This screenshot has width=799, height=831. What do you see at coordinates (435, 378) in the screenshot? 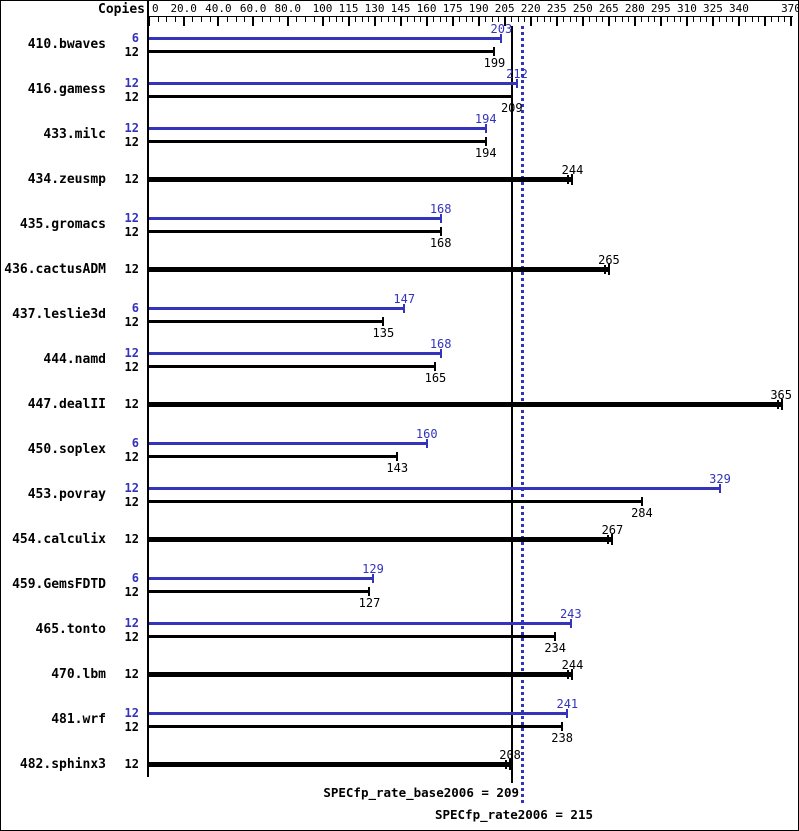
I see `bar-value-label: 165` at bounding box center [435, 378].